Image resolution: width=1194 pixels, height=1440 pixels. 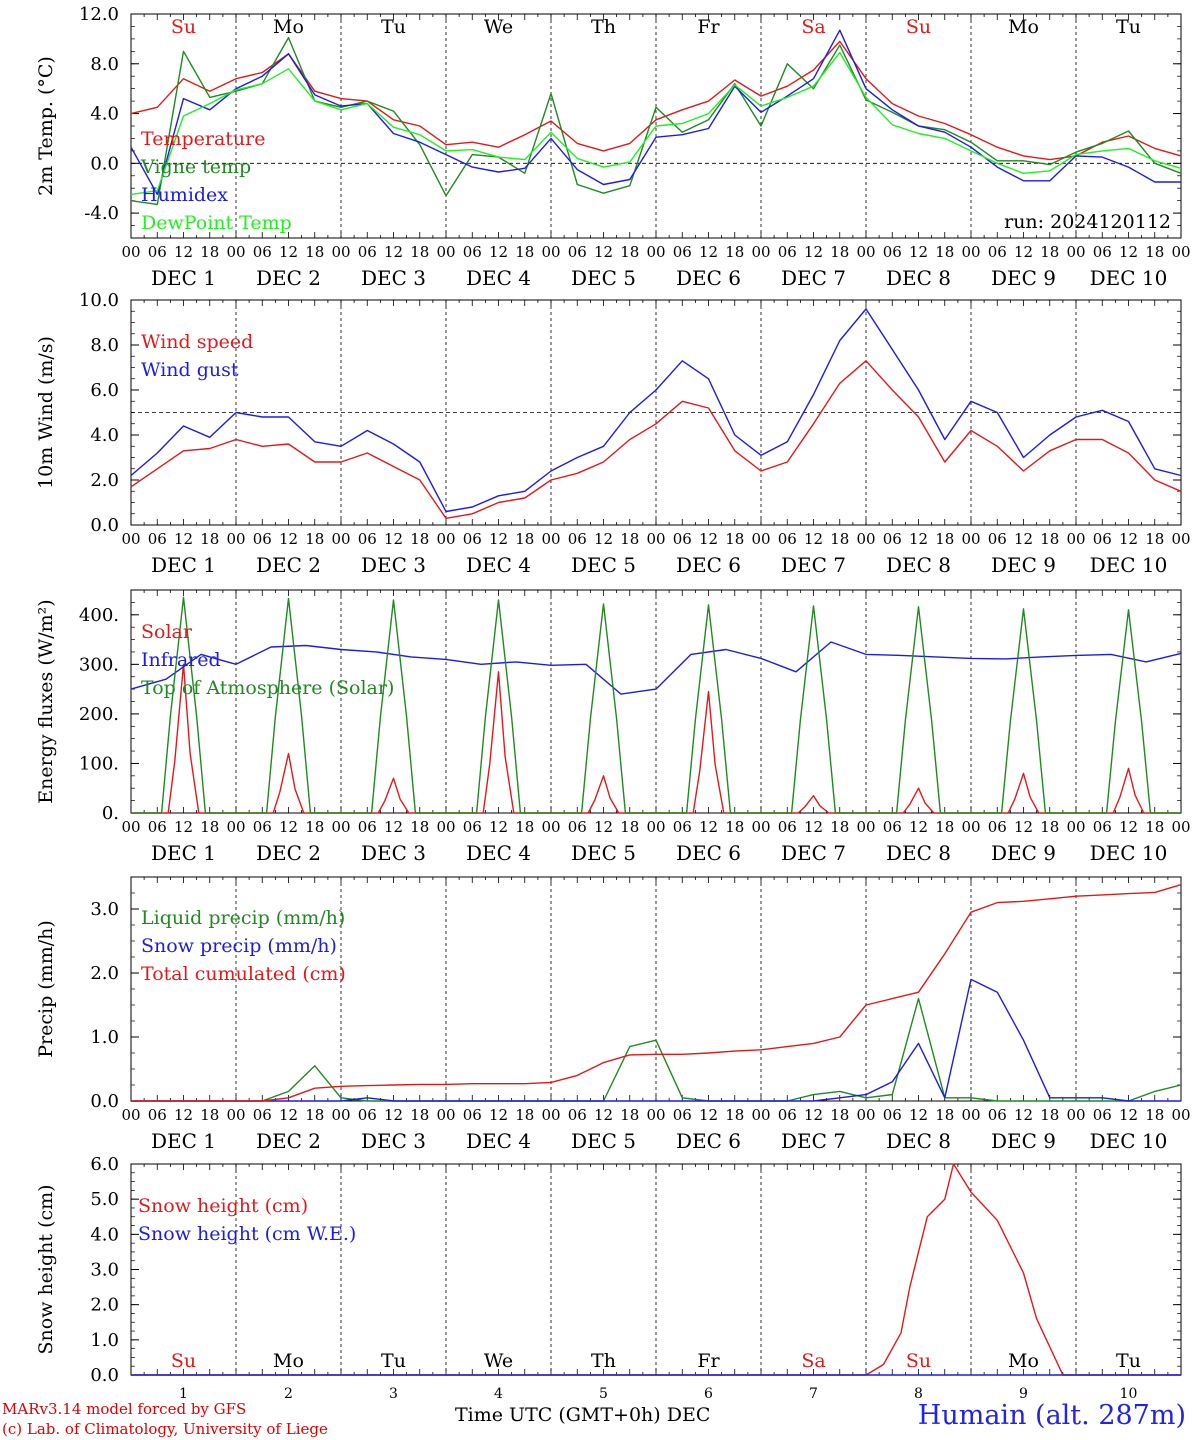 I want to click on x-date-label: DEC 3, so click(x=393, y=565).